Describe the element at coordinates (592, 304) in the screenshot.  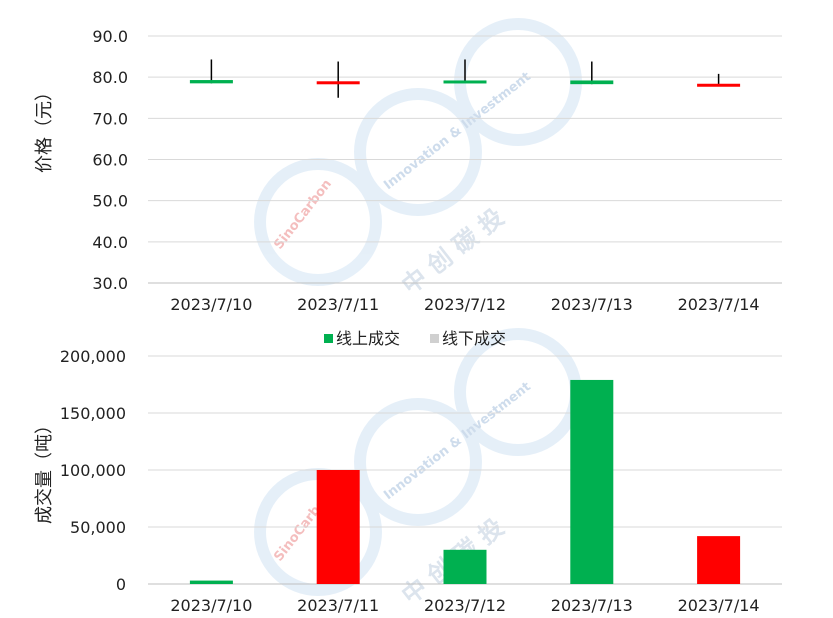
I see `price-x-tick-label: 2023/7/13` at that location.